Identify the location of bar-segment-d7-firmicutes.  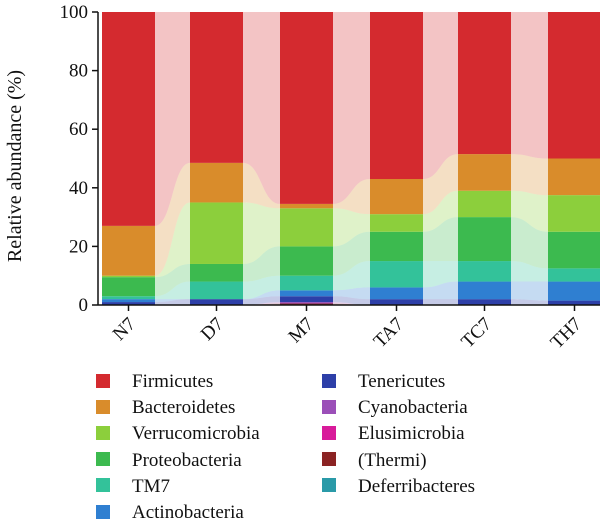
(216, 87).